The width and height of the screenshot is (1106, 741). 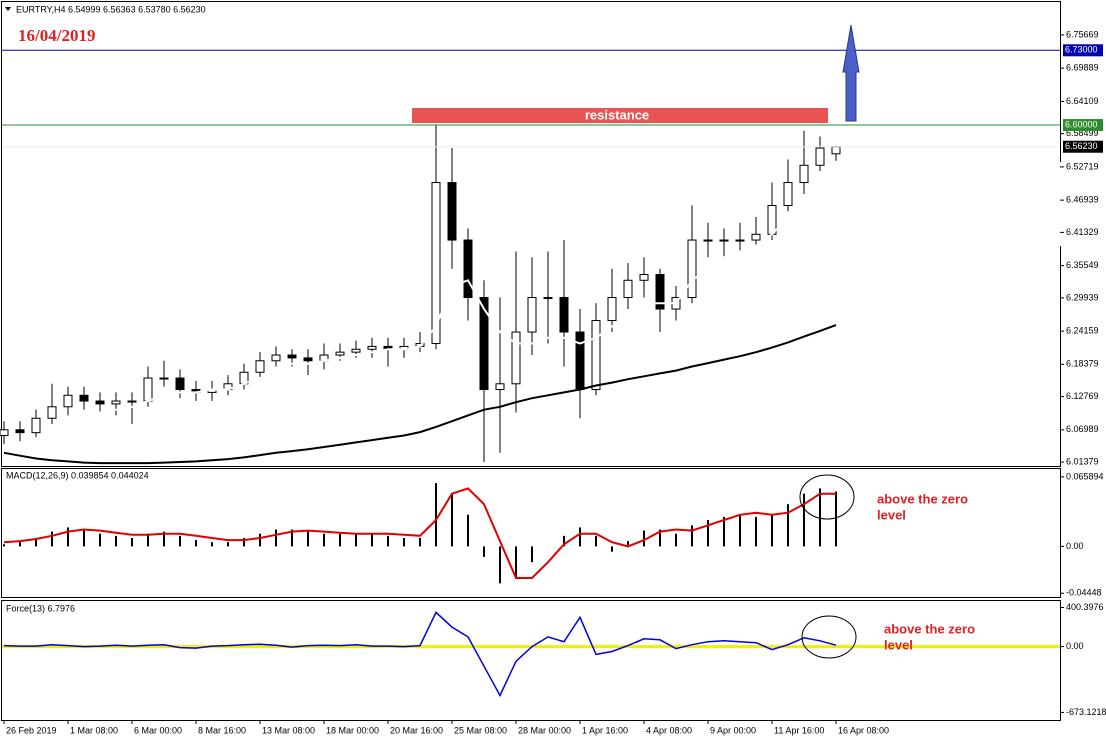 I want to click on x-tick-label: 13 Mar 08:00, so click(x=288, y=730).